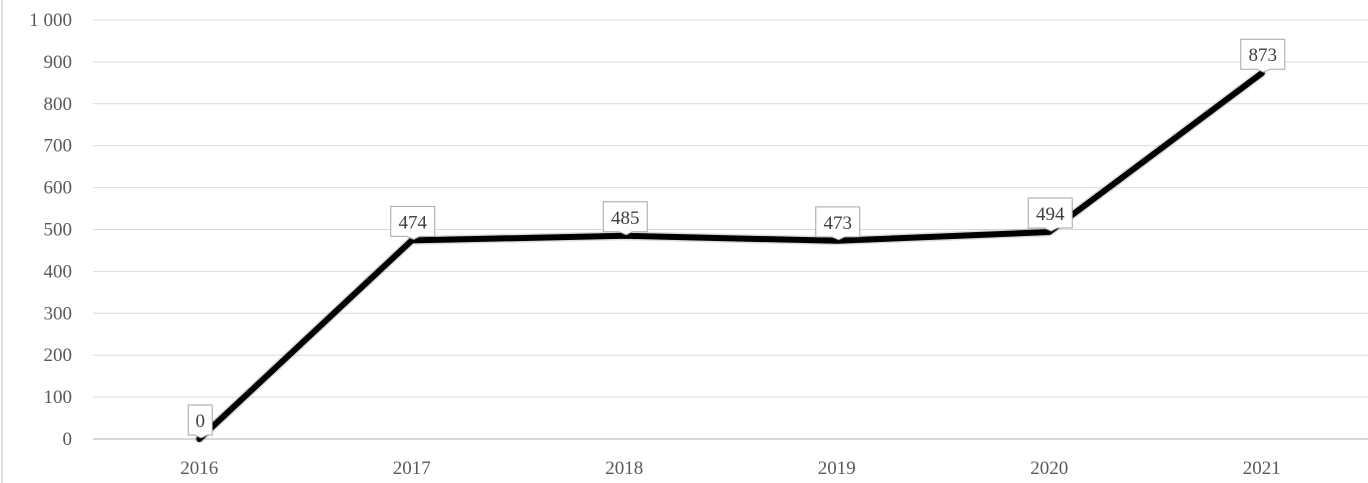 The image size is (1368, 483). What do you see at coordinates (624, 468) in the screenshot?
I see `x-tick-label: 2018` at bounding box center [624, 468].